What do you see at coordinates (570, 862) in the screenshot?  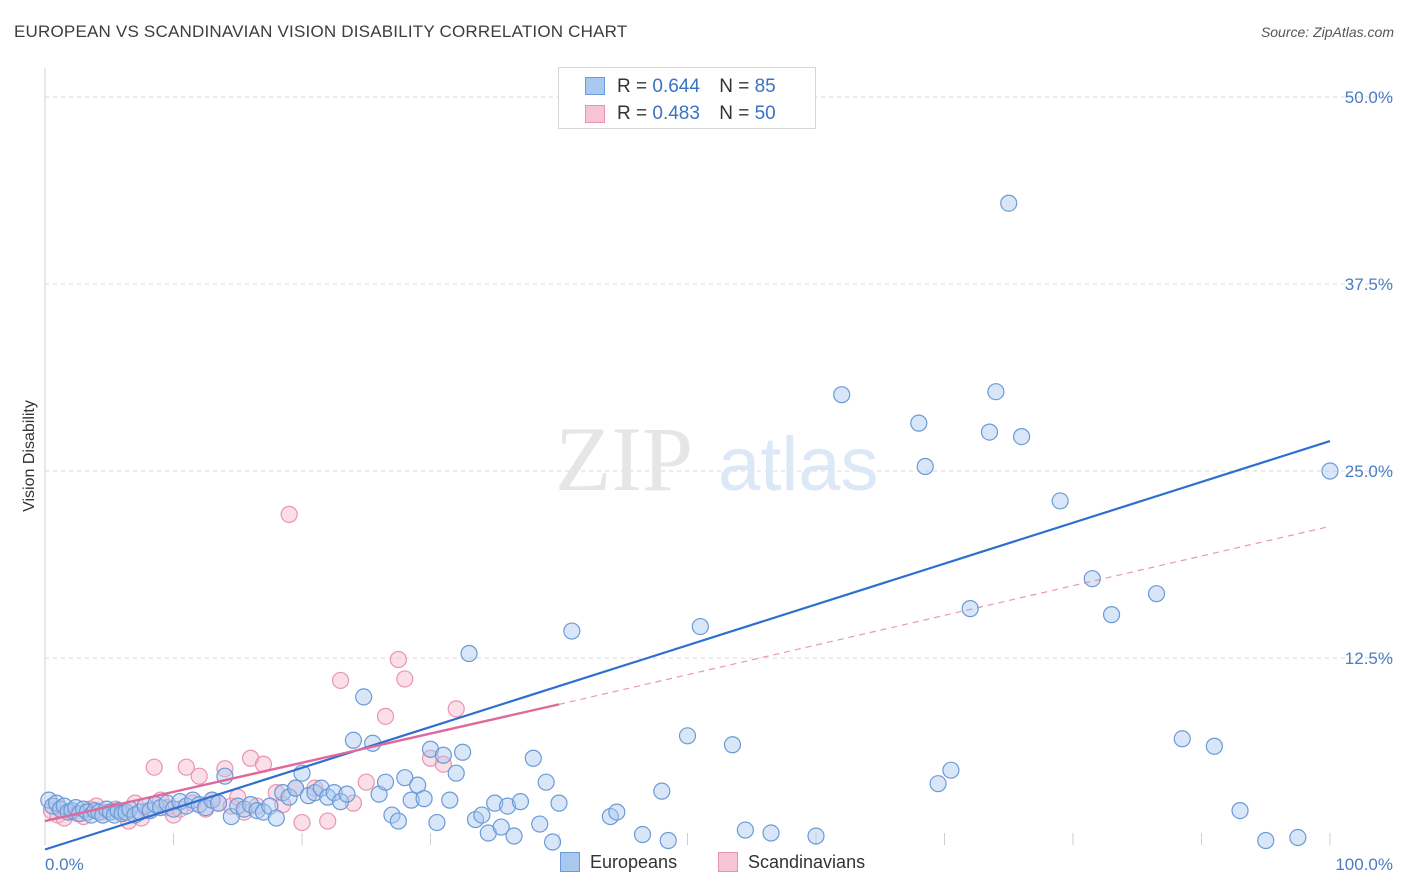 I see `europeans-legend-swatch` at bounding box center [570, 862].